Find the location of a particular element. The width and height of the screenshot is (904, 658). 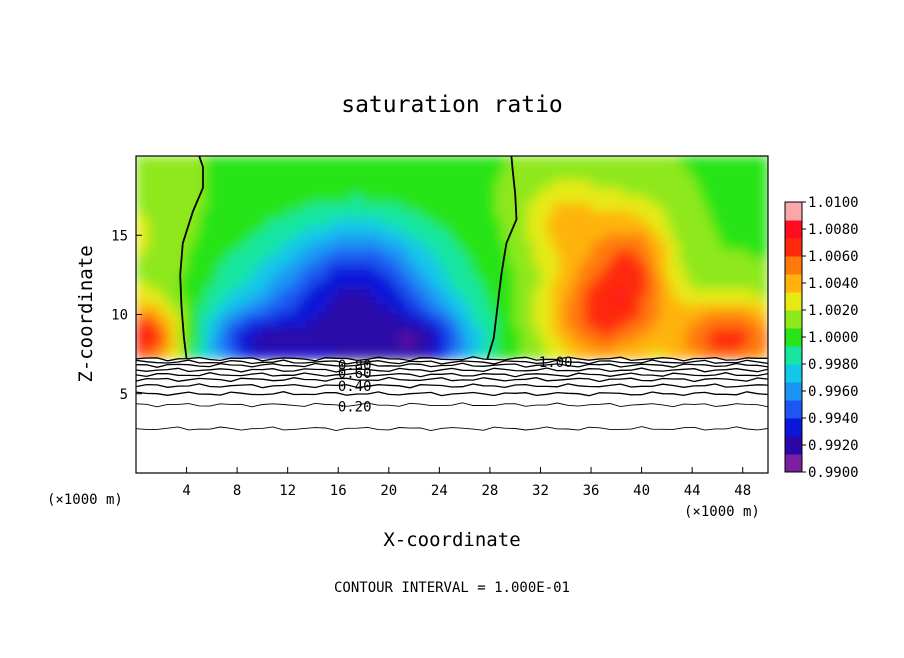

contour-line is located at coordinates (452, 394).